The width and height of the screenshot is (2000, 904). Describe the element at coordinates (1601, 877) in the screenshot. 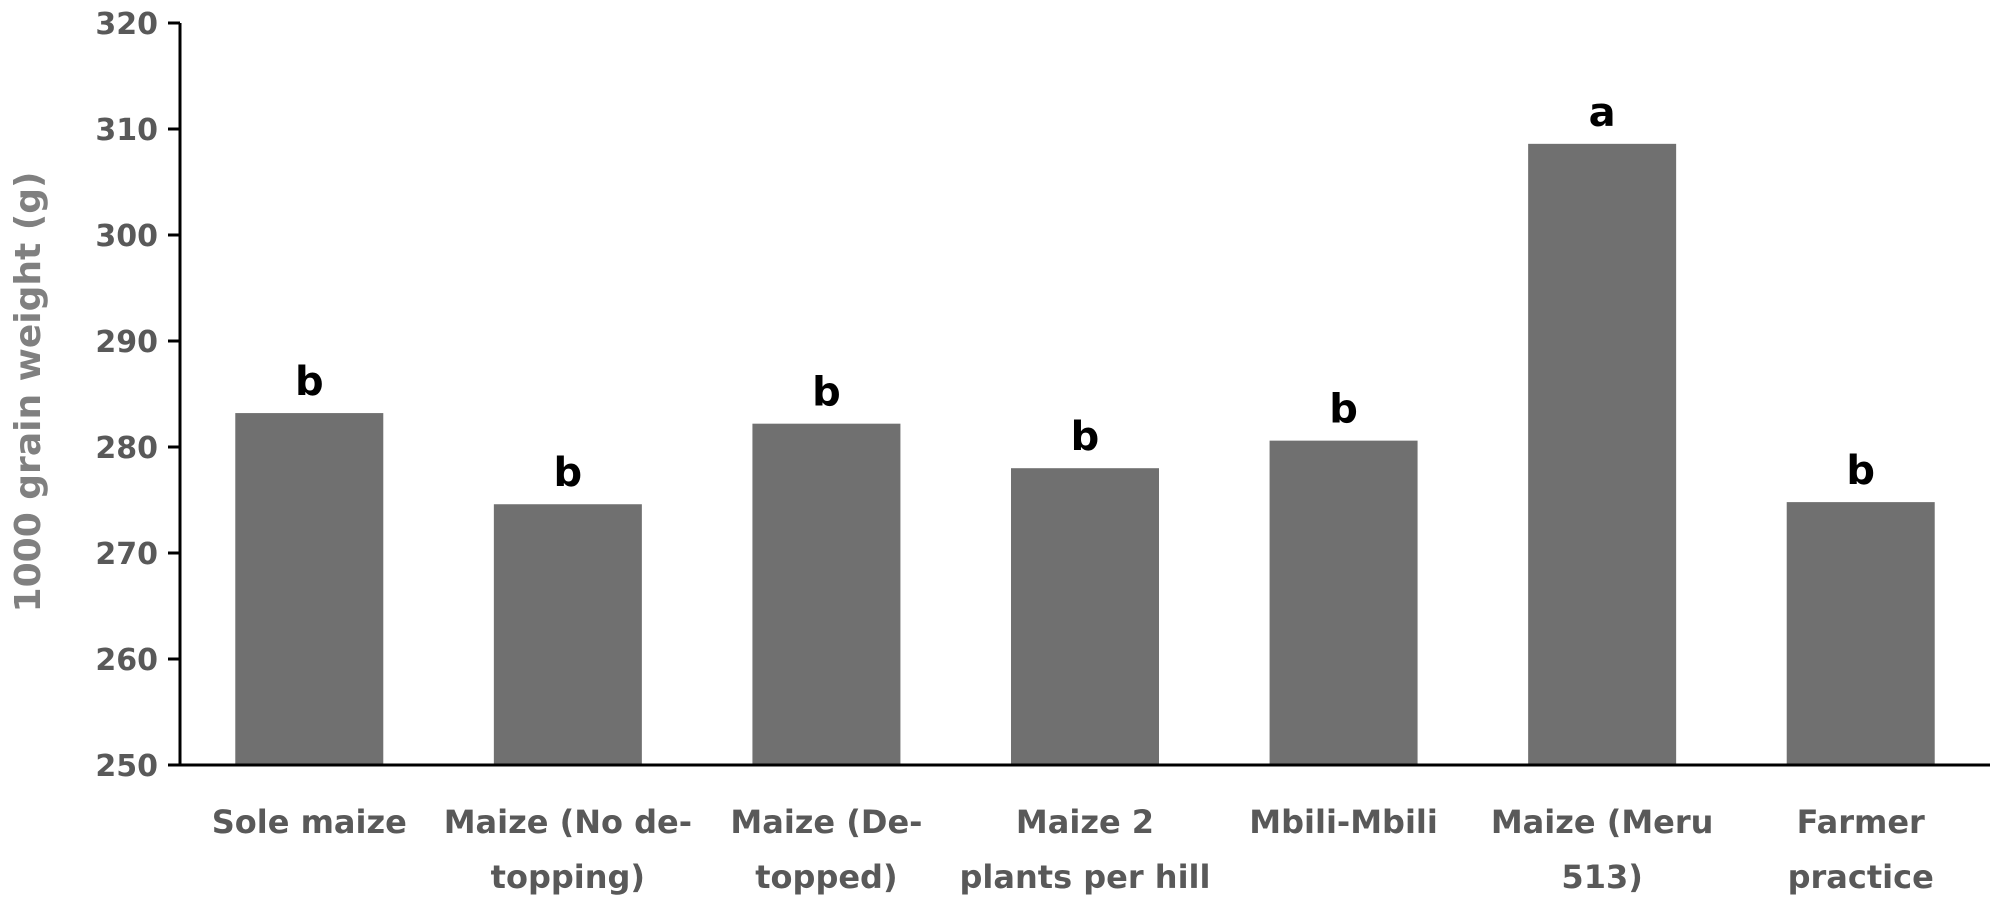

I see `category-label: 513)` at that location.